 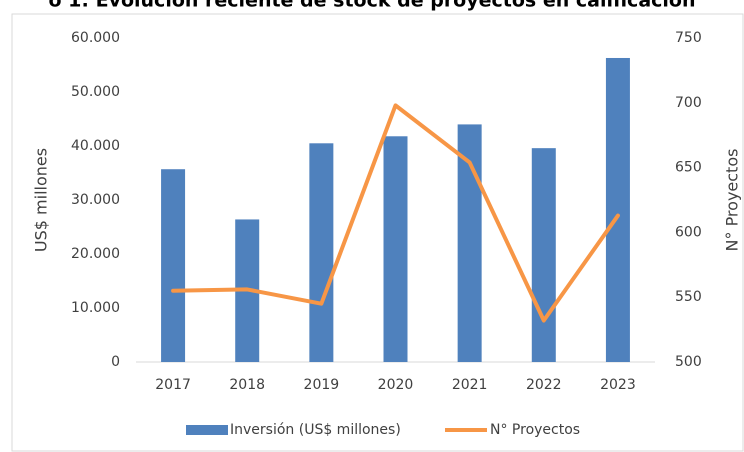 I want to click on y-axis-title: US$ millones, so click(x=41, y=200).